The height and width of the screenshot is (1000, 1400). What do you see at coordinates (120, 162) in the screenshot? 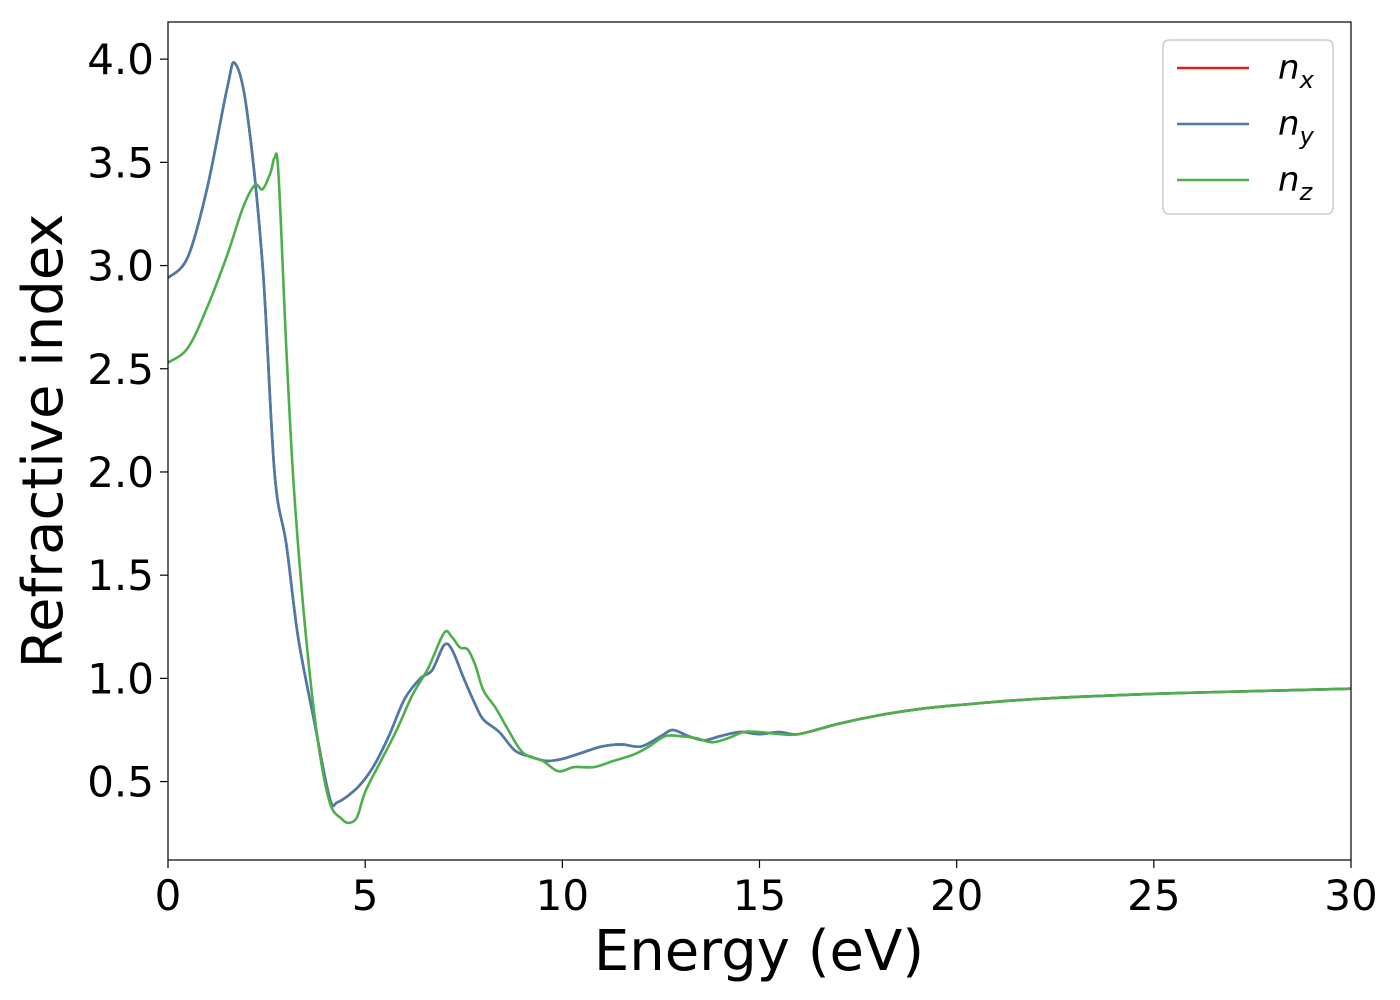
I see `y-tick-label: 3.5` at bounding box center [120, 162].